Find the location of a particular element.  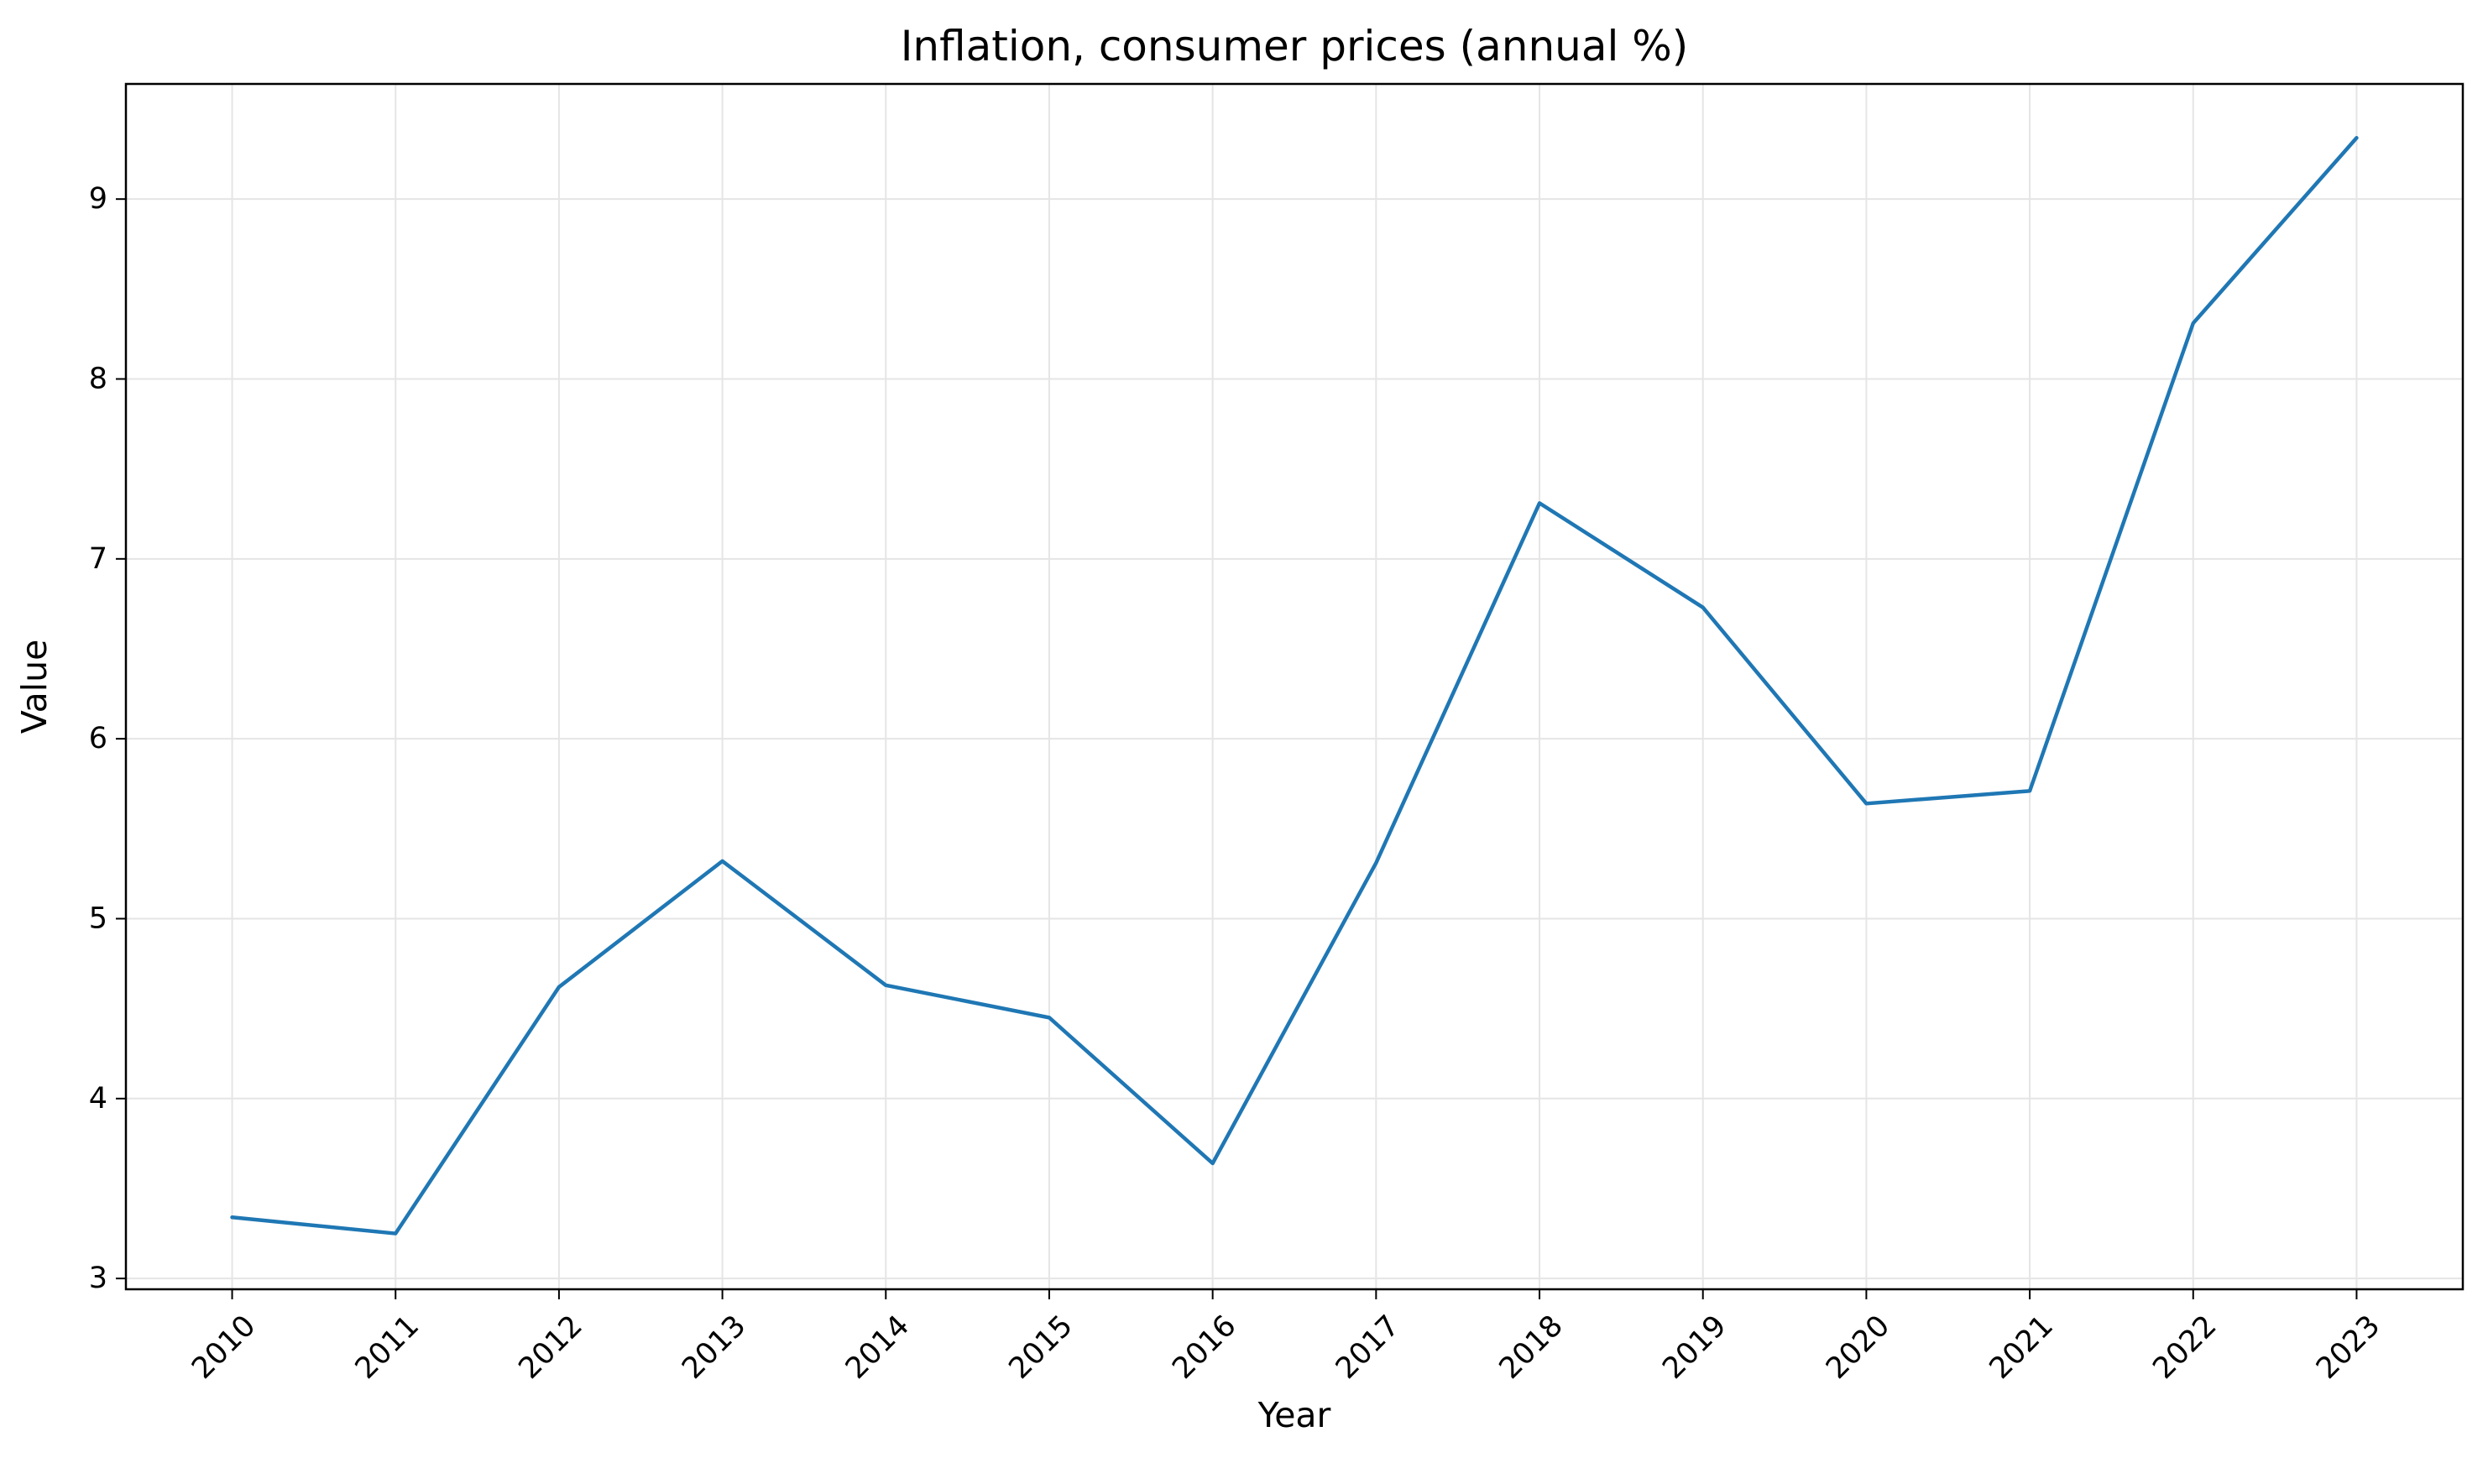

y-tick-label: 3 is located at coordinates (98, 1278).